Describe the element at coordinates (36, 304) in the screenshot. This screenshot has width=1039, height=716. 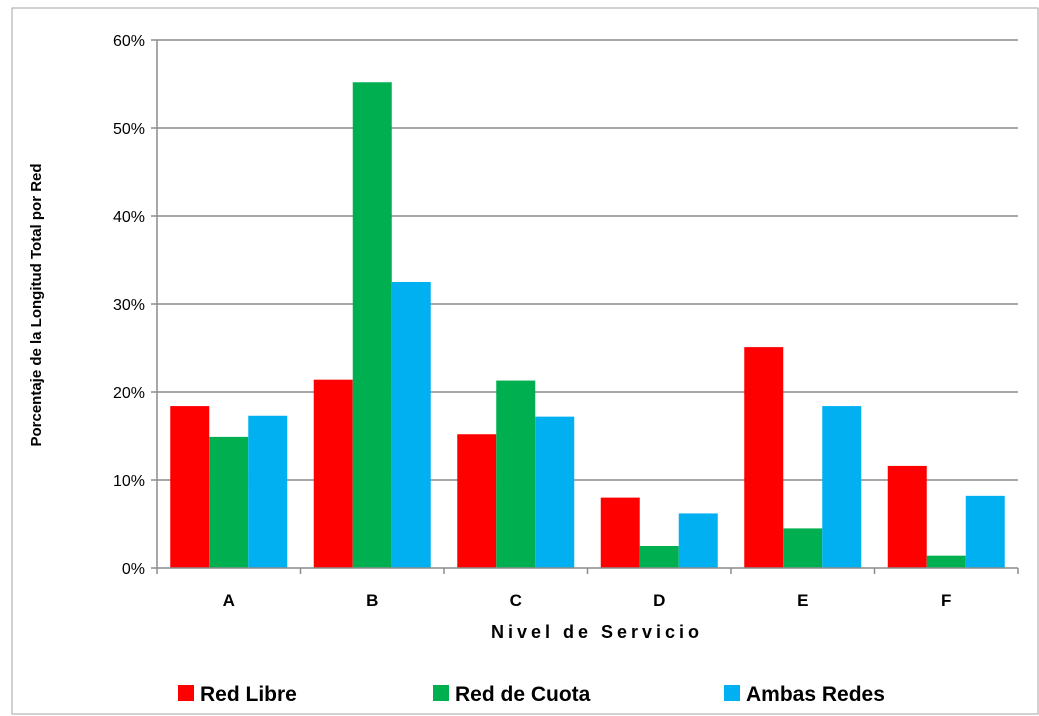
I see `y-axis-label: Porcentaje de la Longitud Total por Red` at that location.